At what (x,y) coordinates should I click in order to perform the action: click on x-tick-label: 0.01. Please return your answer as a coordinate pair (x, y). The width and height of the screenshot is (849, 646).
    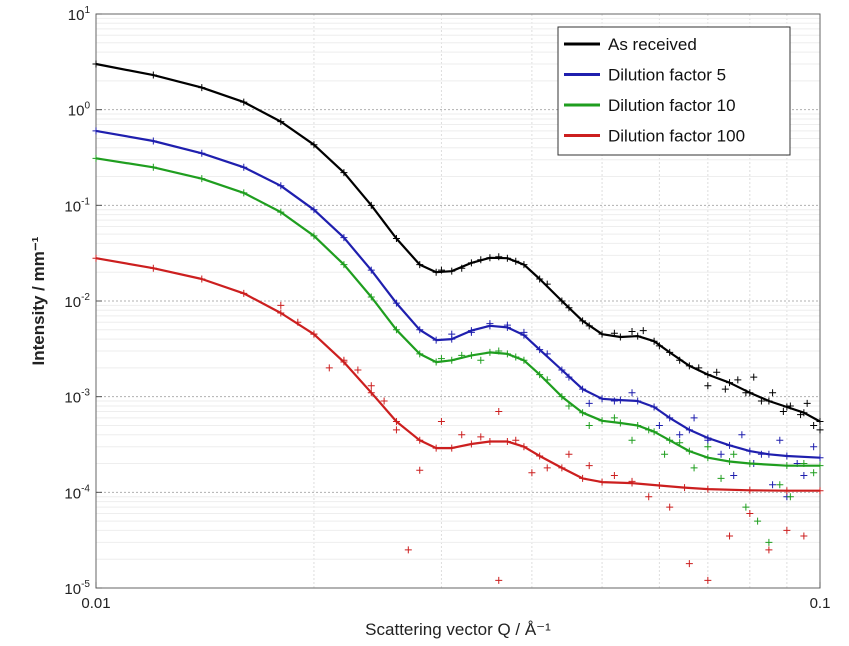
    Looking at the image, I should click on (95, 603).